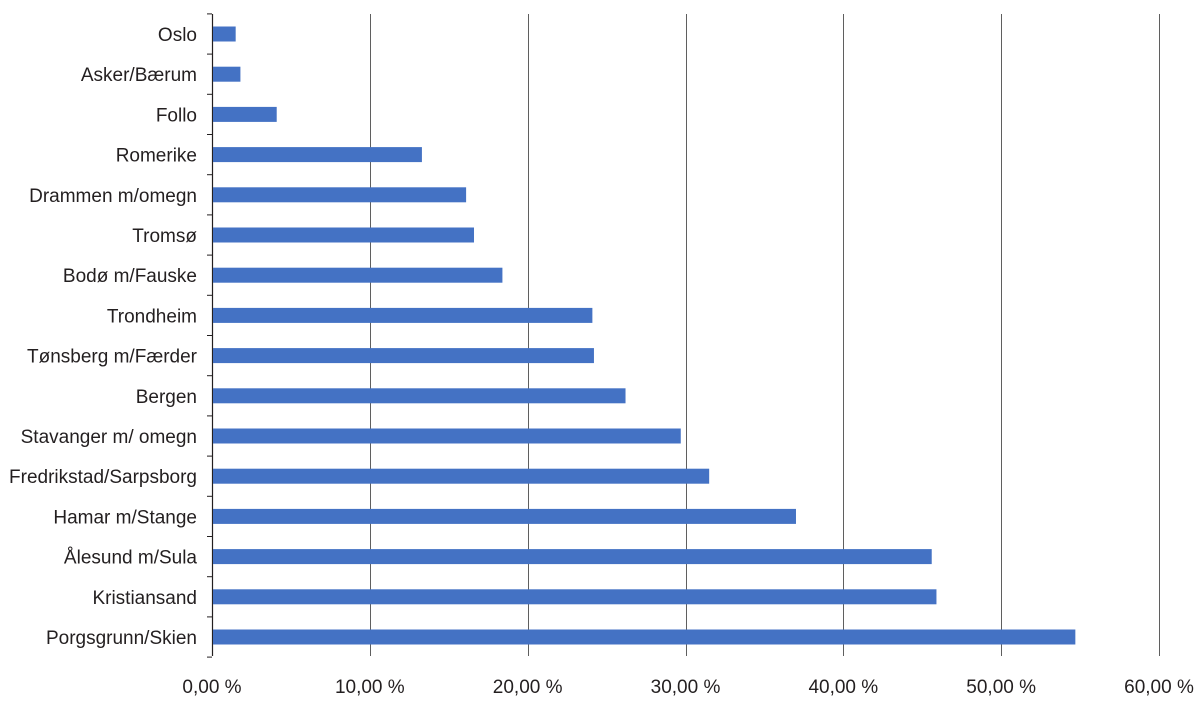 This screenshot has height=709, width=1200. I want to click on category-label: Tønsberg m/Færder, so click(112, 357).